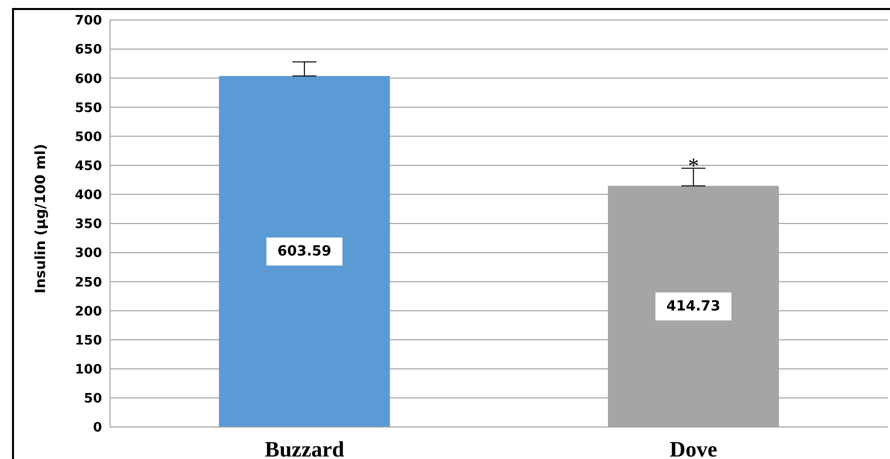 Image resolution: width=890 pixels, height=459 pixels. Describe the element at coordinates (97, 428) in the screenshot. I see `y-tick-label: 0` at that location.